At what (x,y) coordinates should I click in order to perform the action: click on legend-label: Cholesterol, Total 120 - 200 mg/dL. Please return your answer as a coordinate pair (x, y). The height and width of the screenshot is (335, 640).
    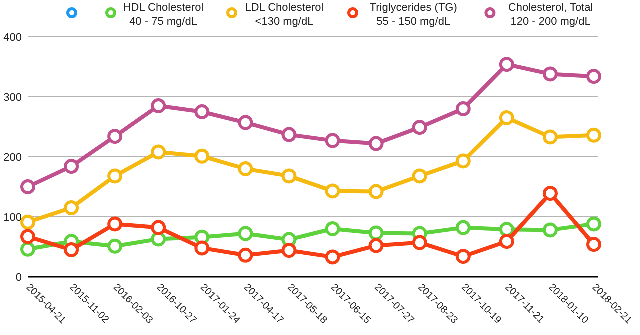
    Looking at the image, I should click on (551, 15).